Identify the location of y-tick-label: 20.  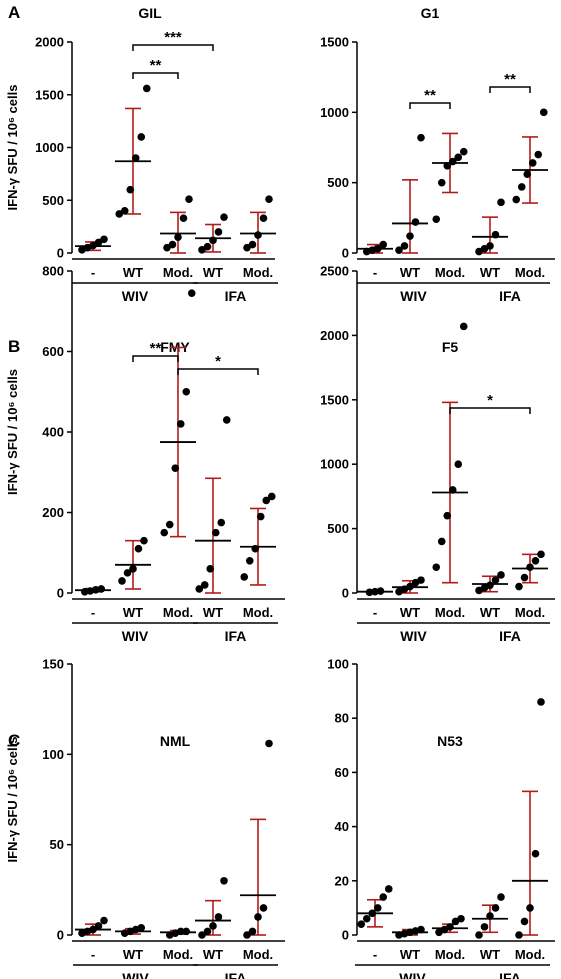
(342, 880).